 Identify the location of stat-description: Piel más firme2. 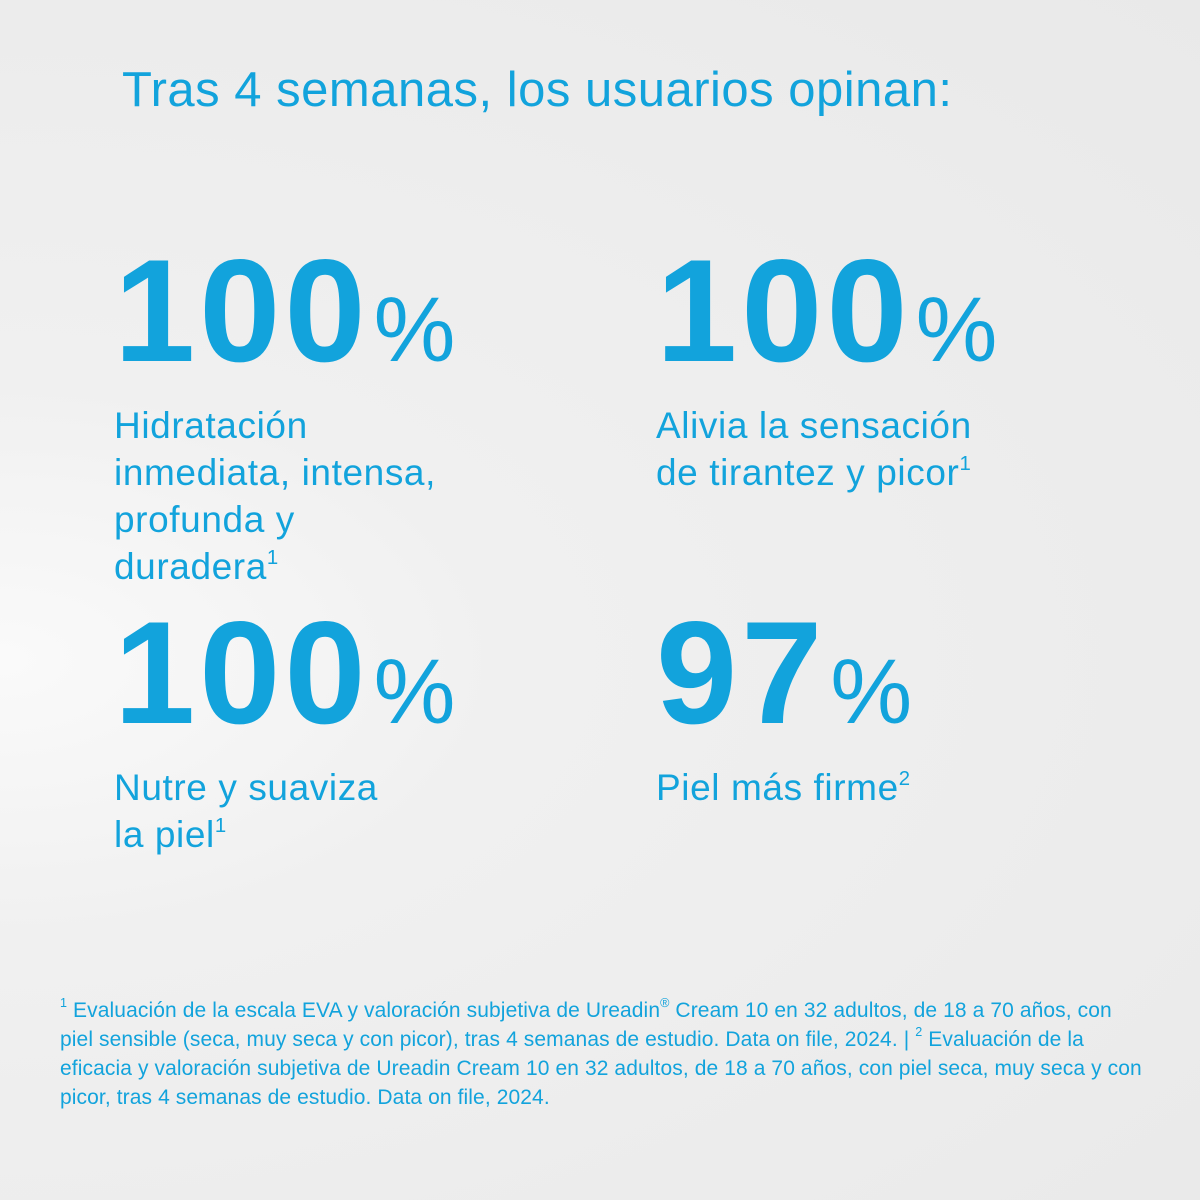
(783, 787).